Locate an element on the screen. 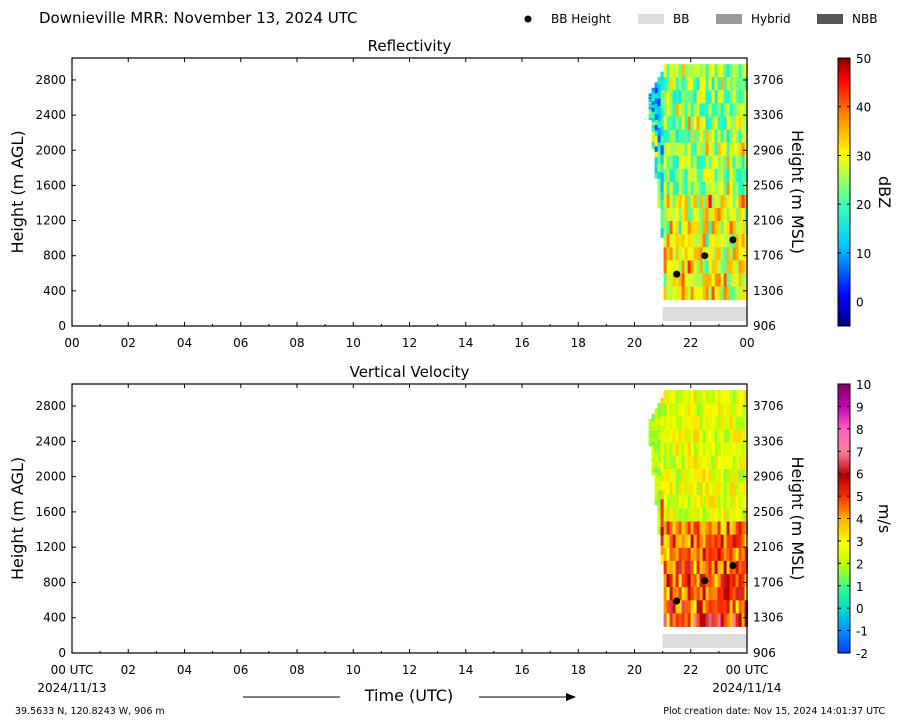  x-tick-label: 00 UTC is located at coordinates (747, 670).